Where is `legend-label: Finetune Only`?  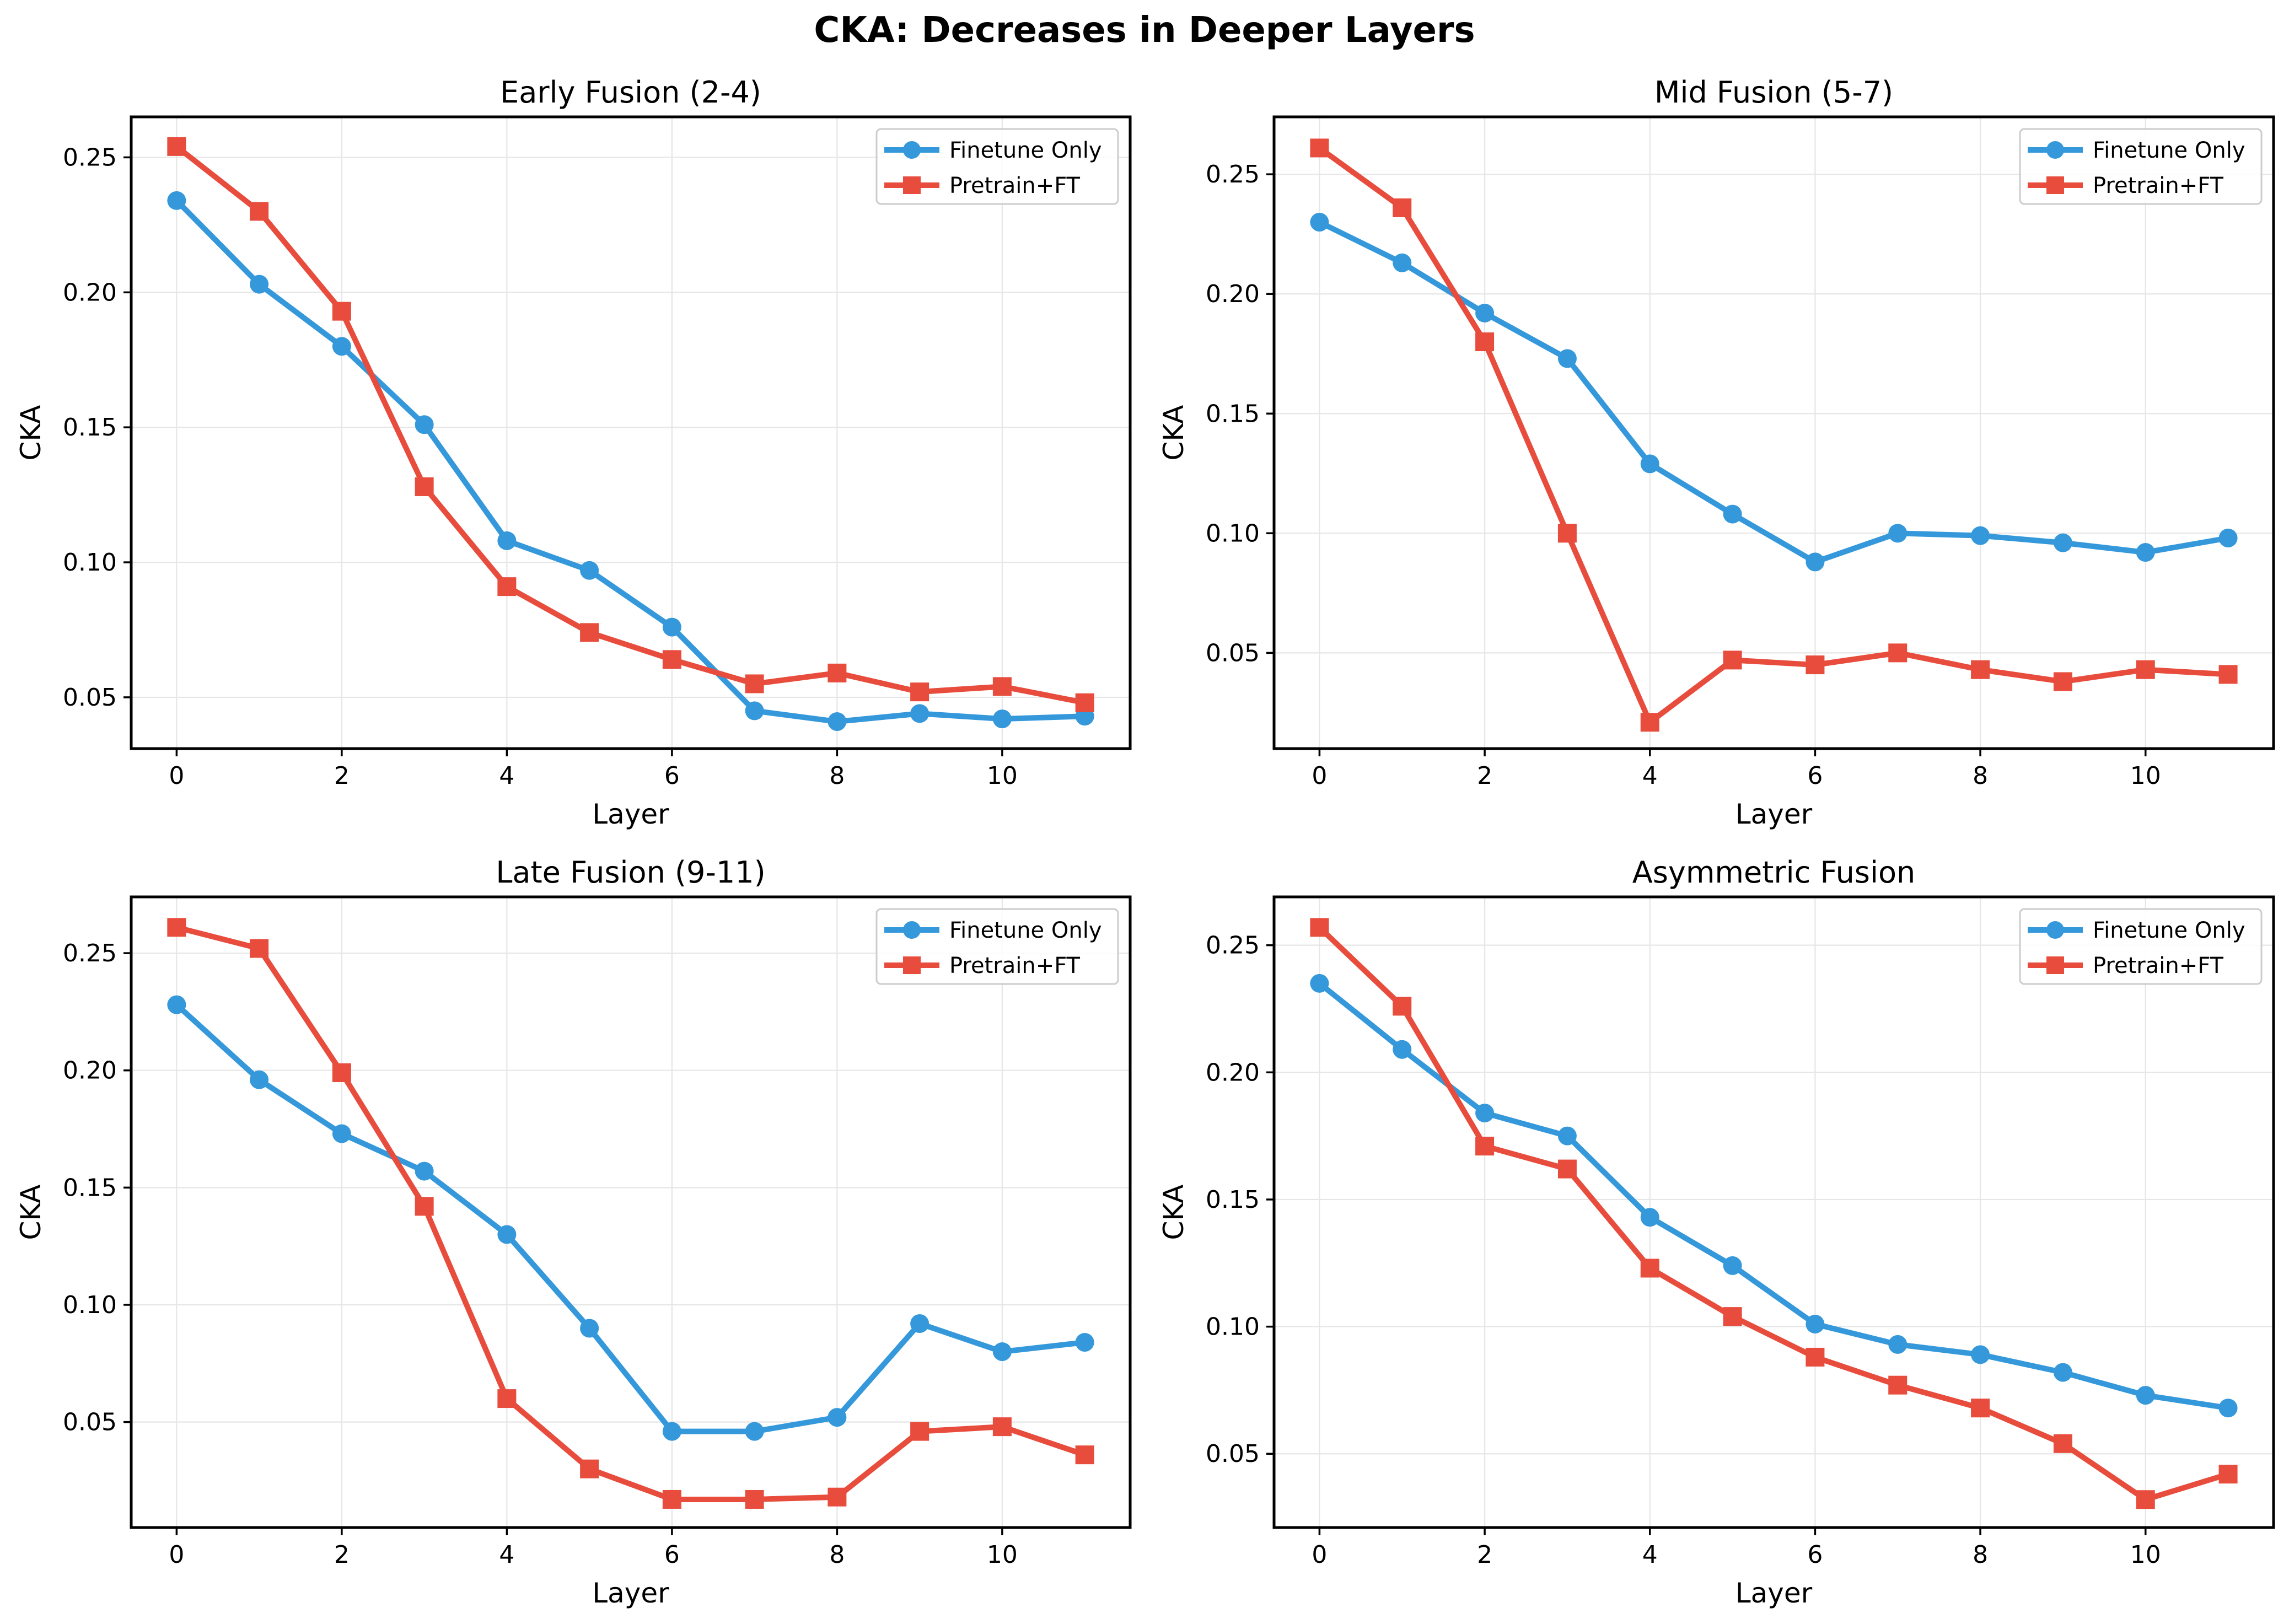 legend-label: Finetune Only is located at coordinates (1025, 931).